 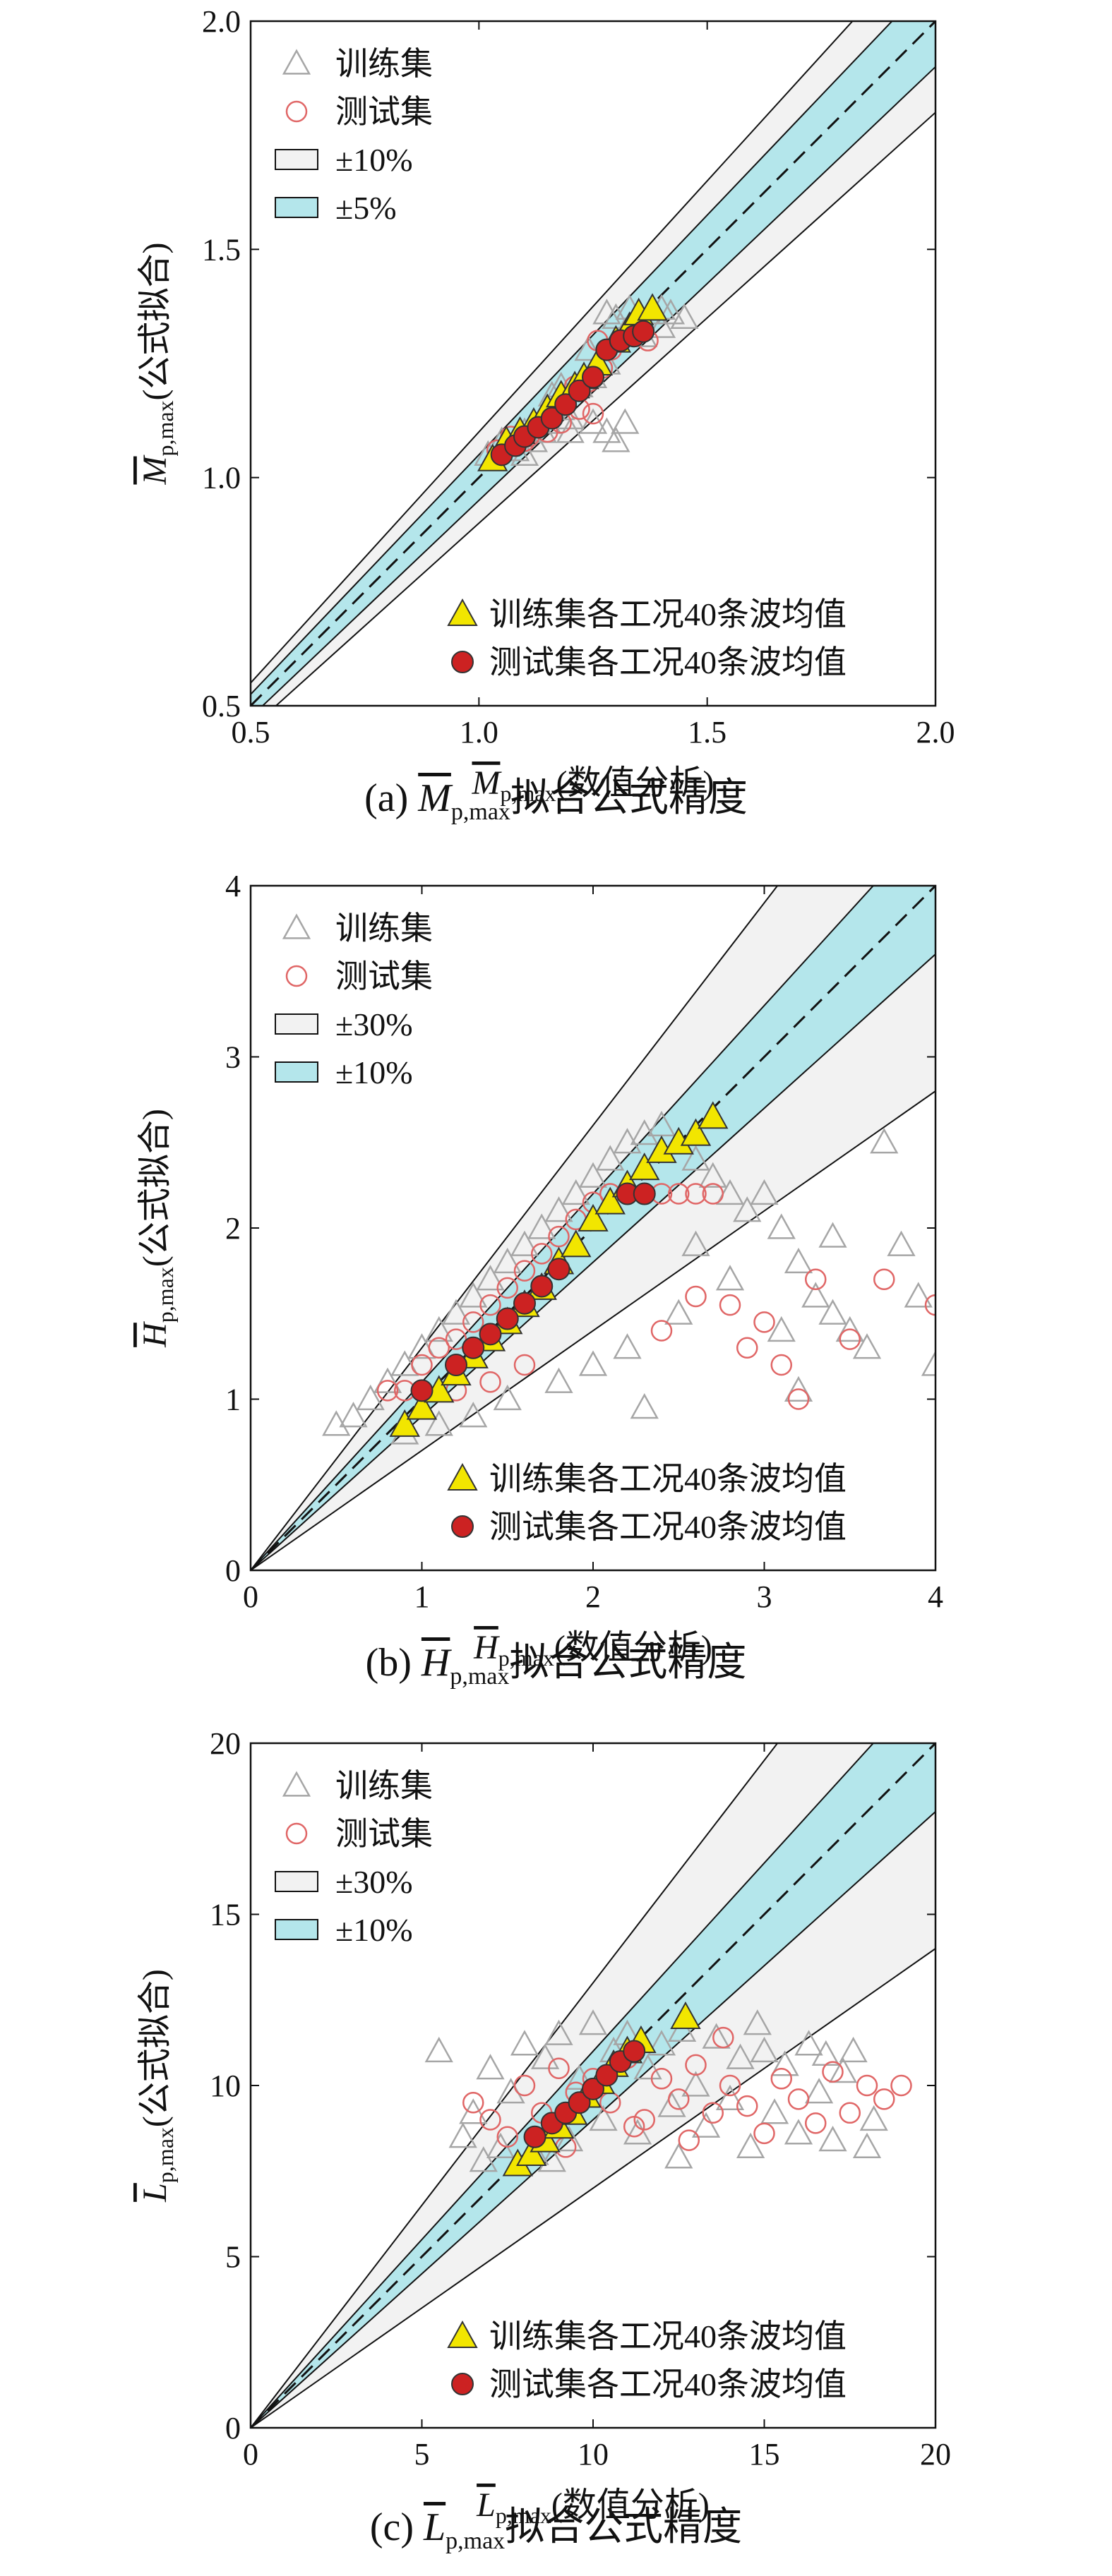 I want to click on x-tick-label: 1.5, so click(x=707, y=732).